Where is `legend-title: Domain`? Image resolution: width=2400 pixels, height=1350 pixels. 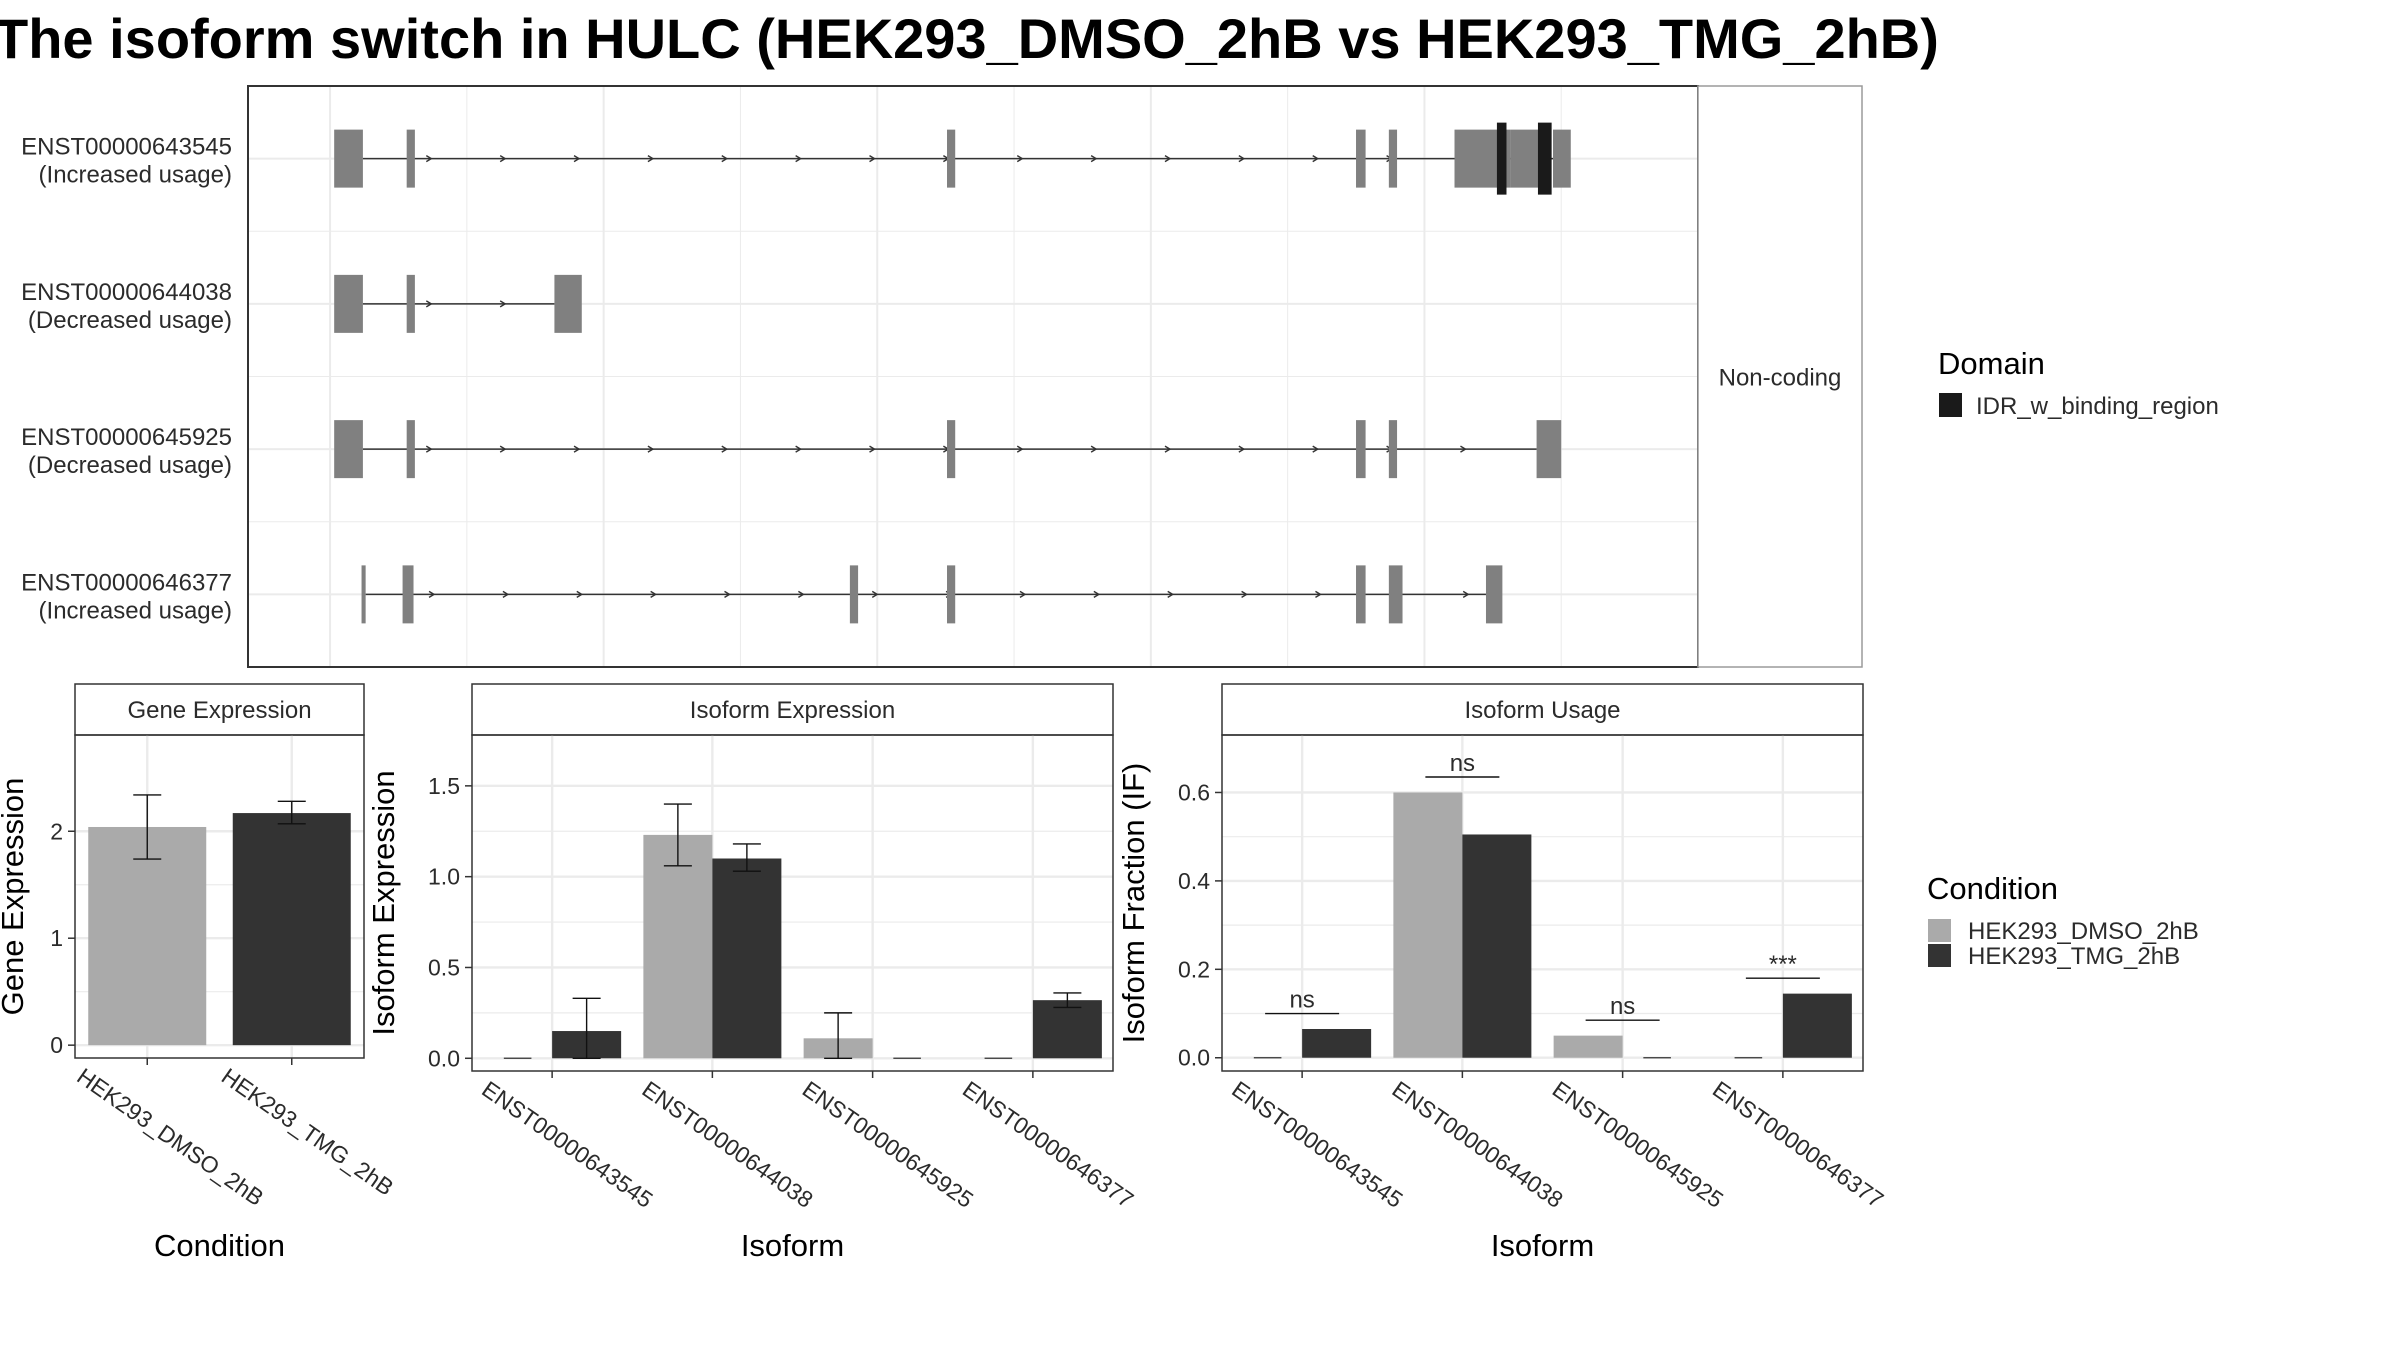
legend-title: Domain is located at coordinates (1991, 363).